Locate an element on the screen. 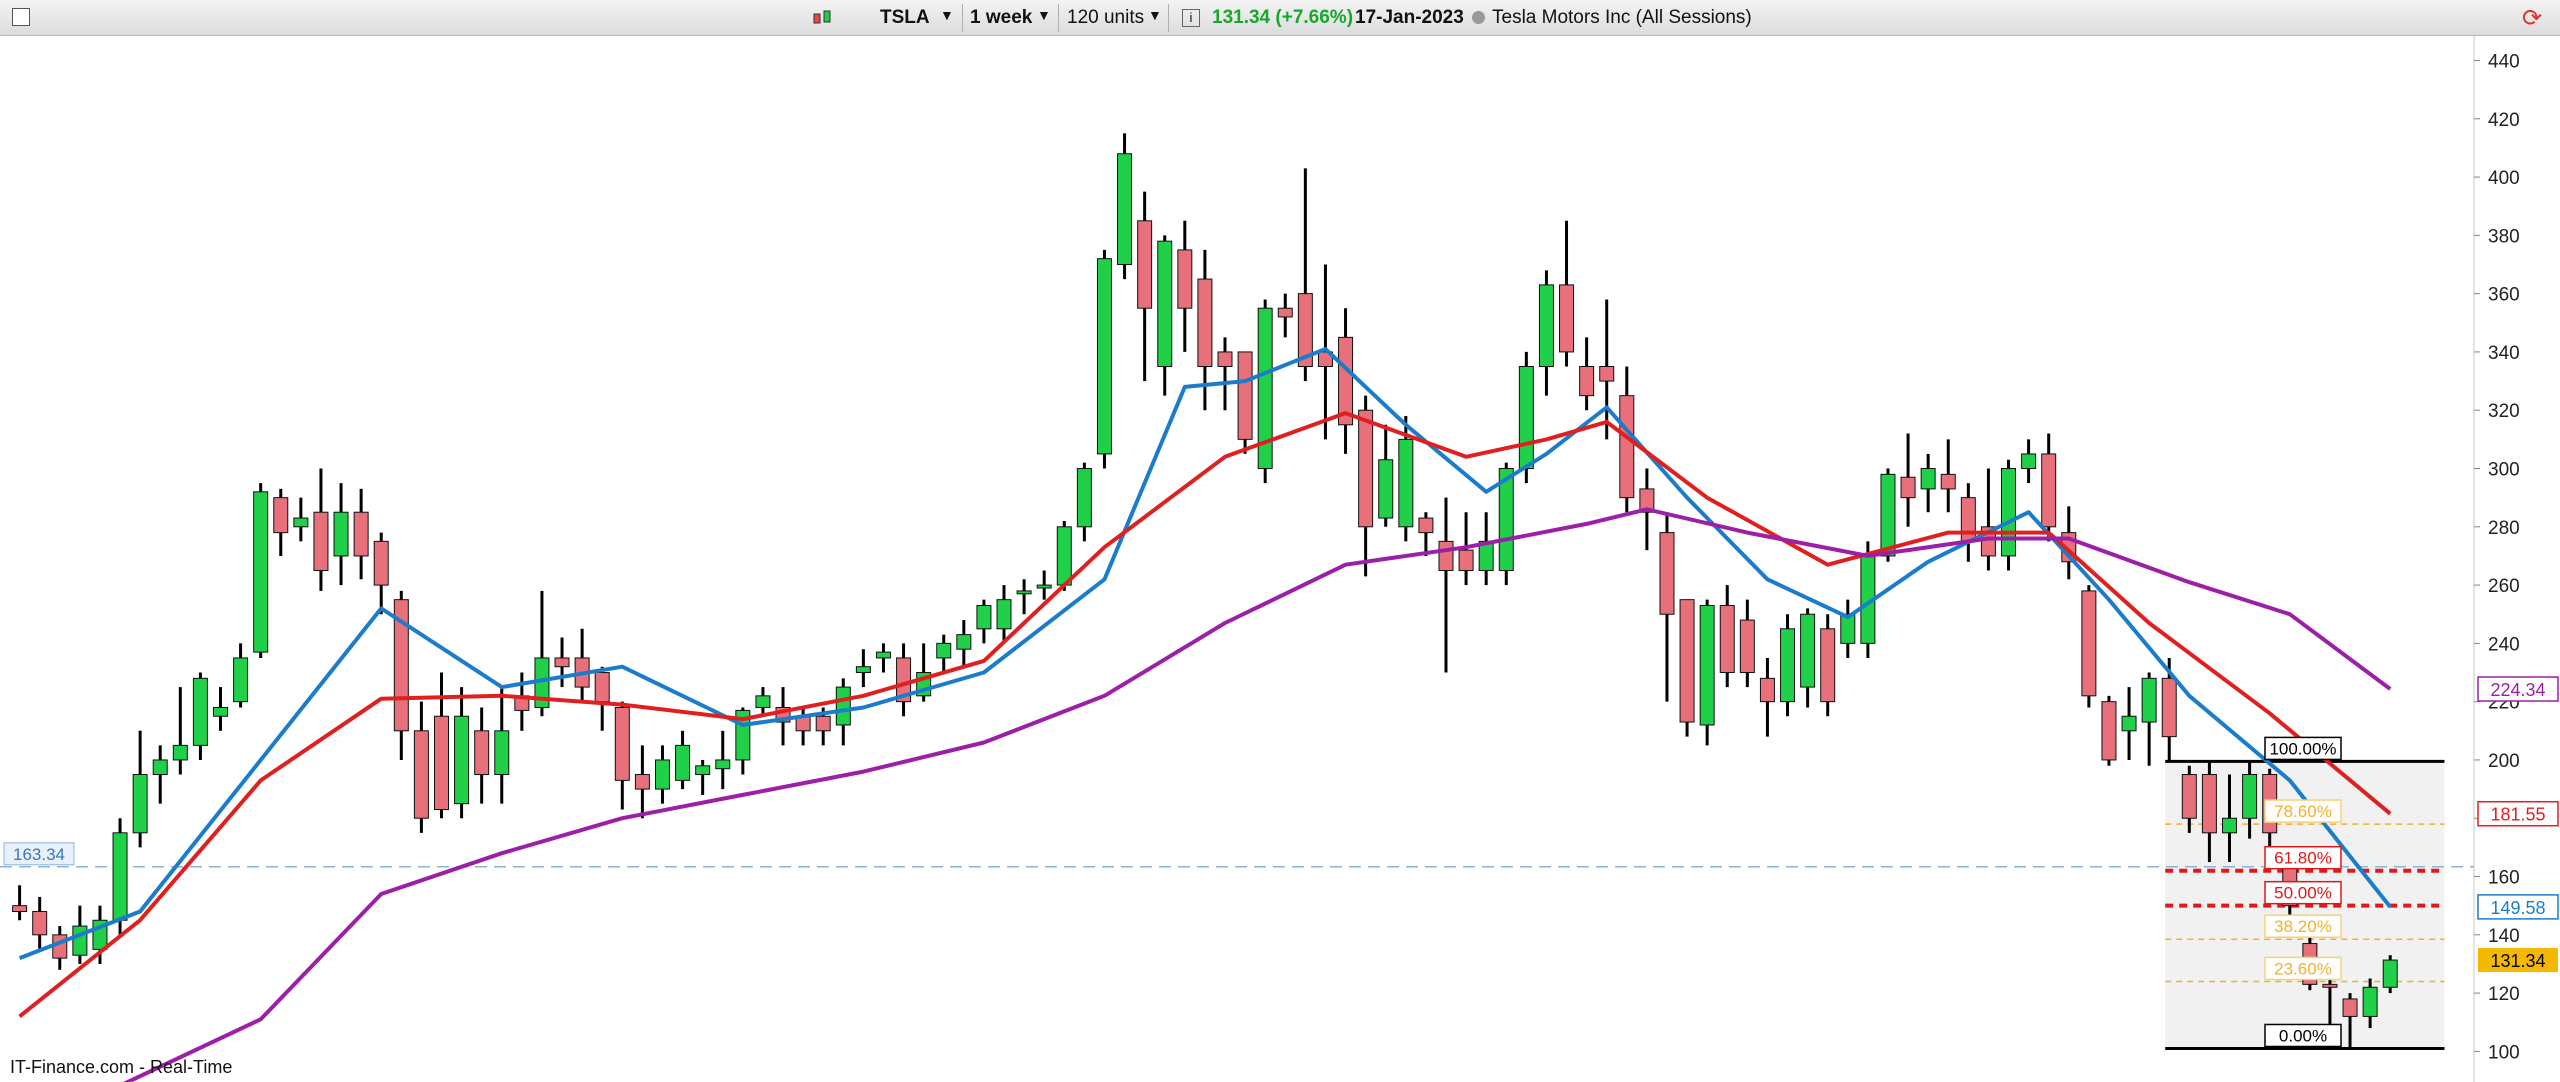  fibonacci-label: 38.20% is located at coordinates (2303, 926).